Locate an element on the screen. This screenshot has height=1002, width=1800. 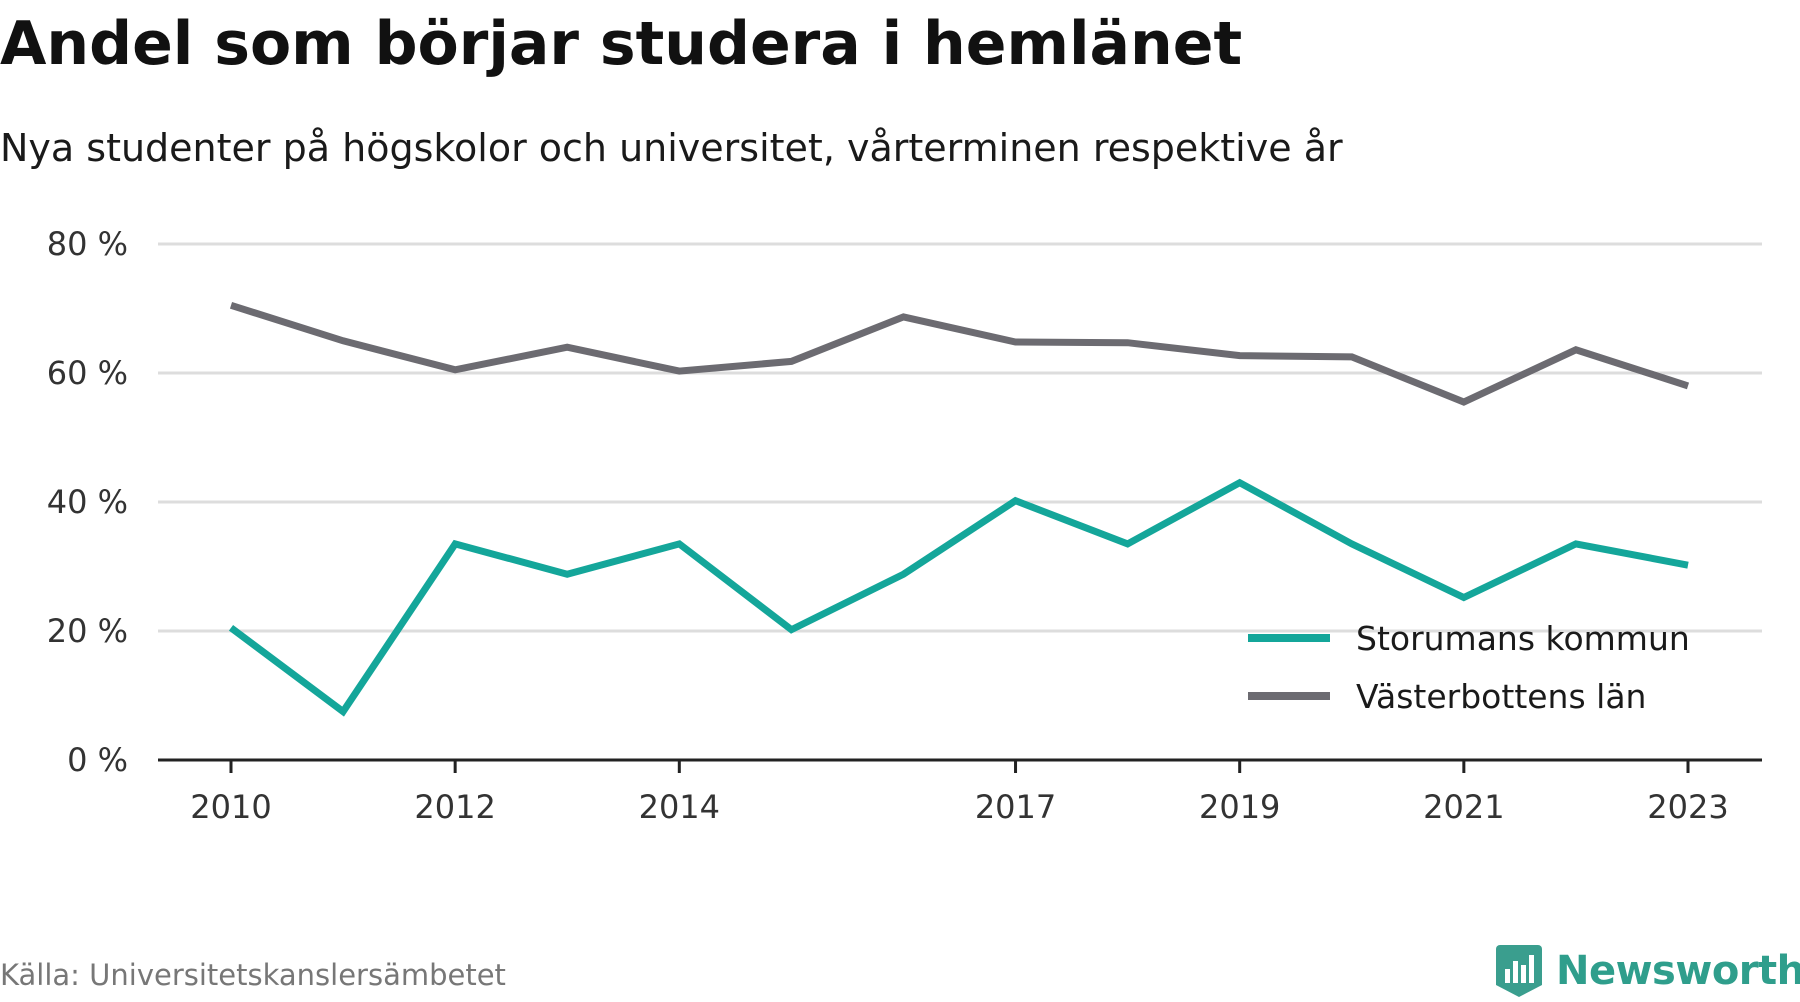
x-tick-label: 2019 is located at coordinates (1239, 807).